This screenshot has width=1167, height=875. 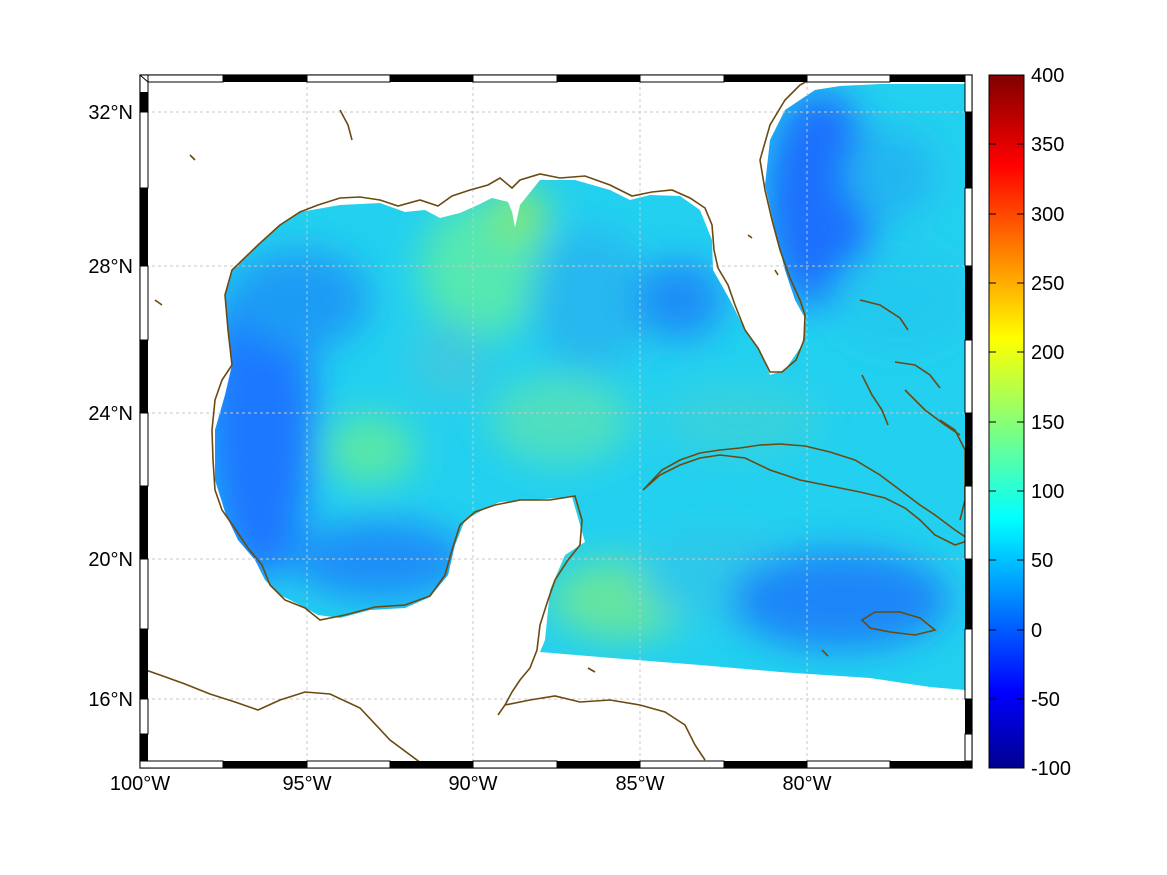 What do you see at coordinates (110, 414) in the screenshot?
I see `lat-label-24: 24°N` at bounding box center [110, 414].